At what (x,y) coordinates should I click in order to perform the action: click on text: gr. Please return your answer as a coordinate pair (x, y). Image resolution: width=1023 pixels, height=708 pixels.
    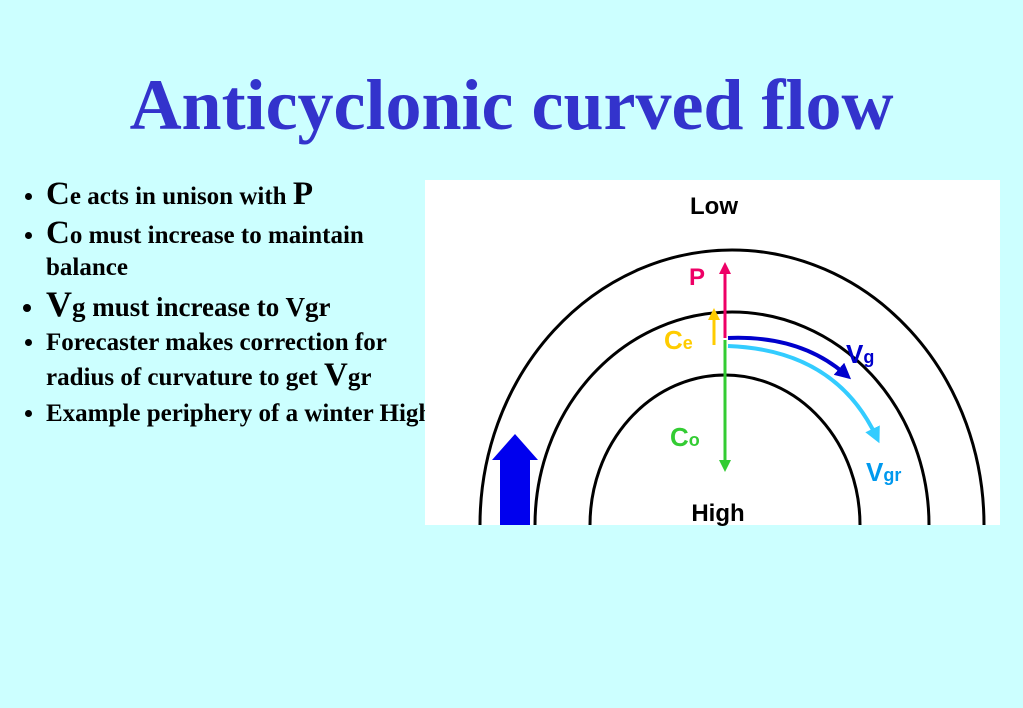
    Looking at the image, I should click on (359, 377).